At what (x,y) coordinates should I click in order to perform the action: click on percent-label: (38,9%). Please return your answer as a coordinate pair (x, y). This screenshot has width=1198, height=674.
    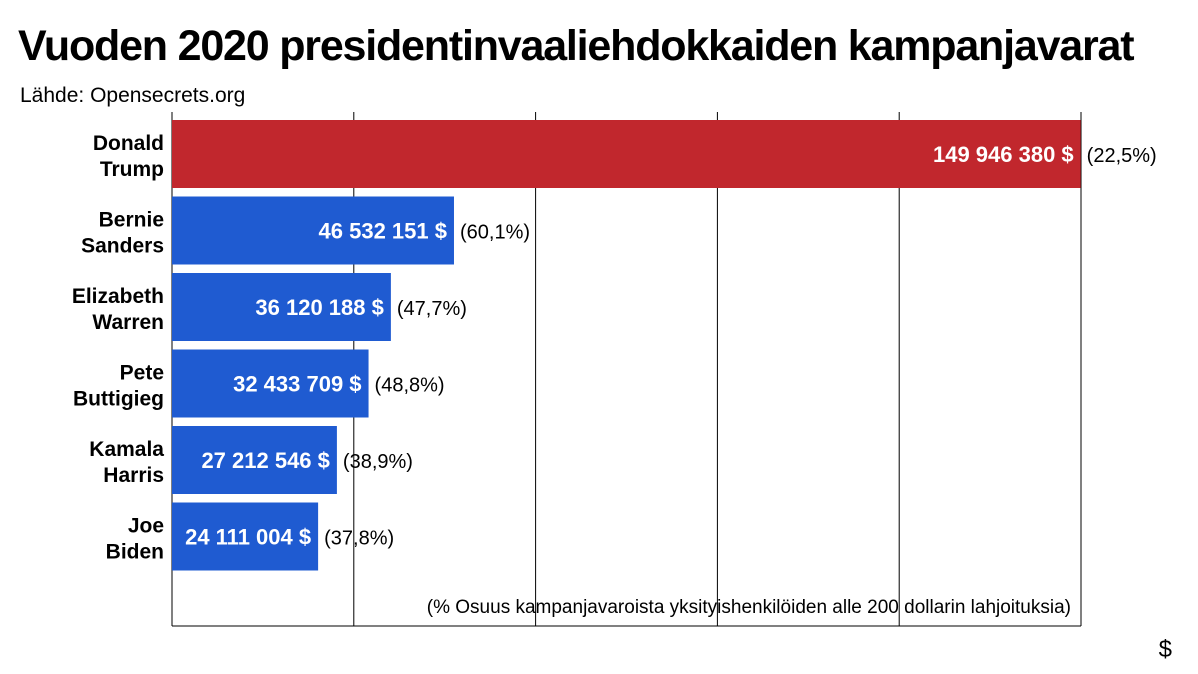
    Looking at the image, I should click on (378, 462).